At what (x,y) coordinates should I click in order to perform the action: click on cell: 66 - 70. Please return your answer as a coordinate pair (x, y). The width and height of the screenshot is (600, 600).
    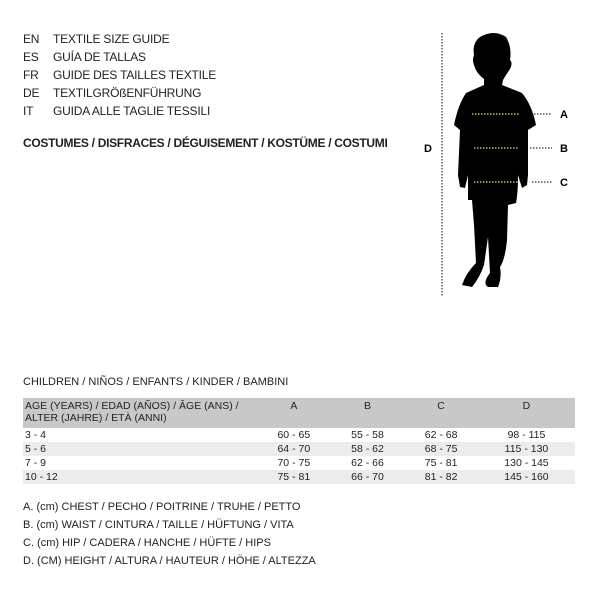
    Looking at the image, I should click on (367, 477).